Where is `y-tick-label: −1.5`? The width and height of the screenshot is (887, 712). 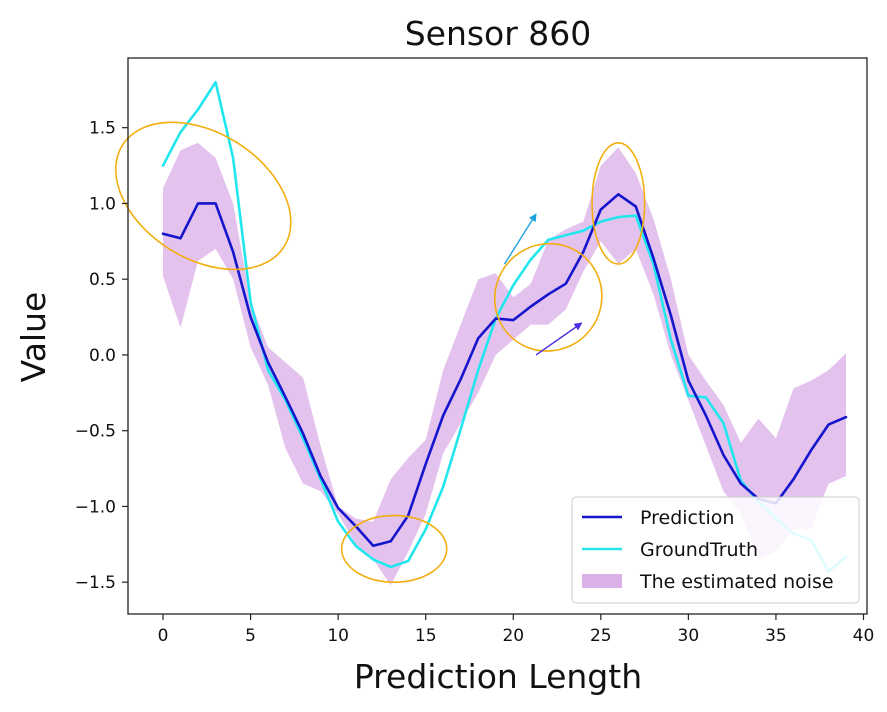
y-tick-label: −1.5 is located at coordinates (95, 583).